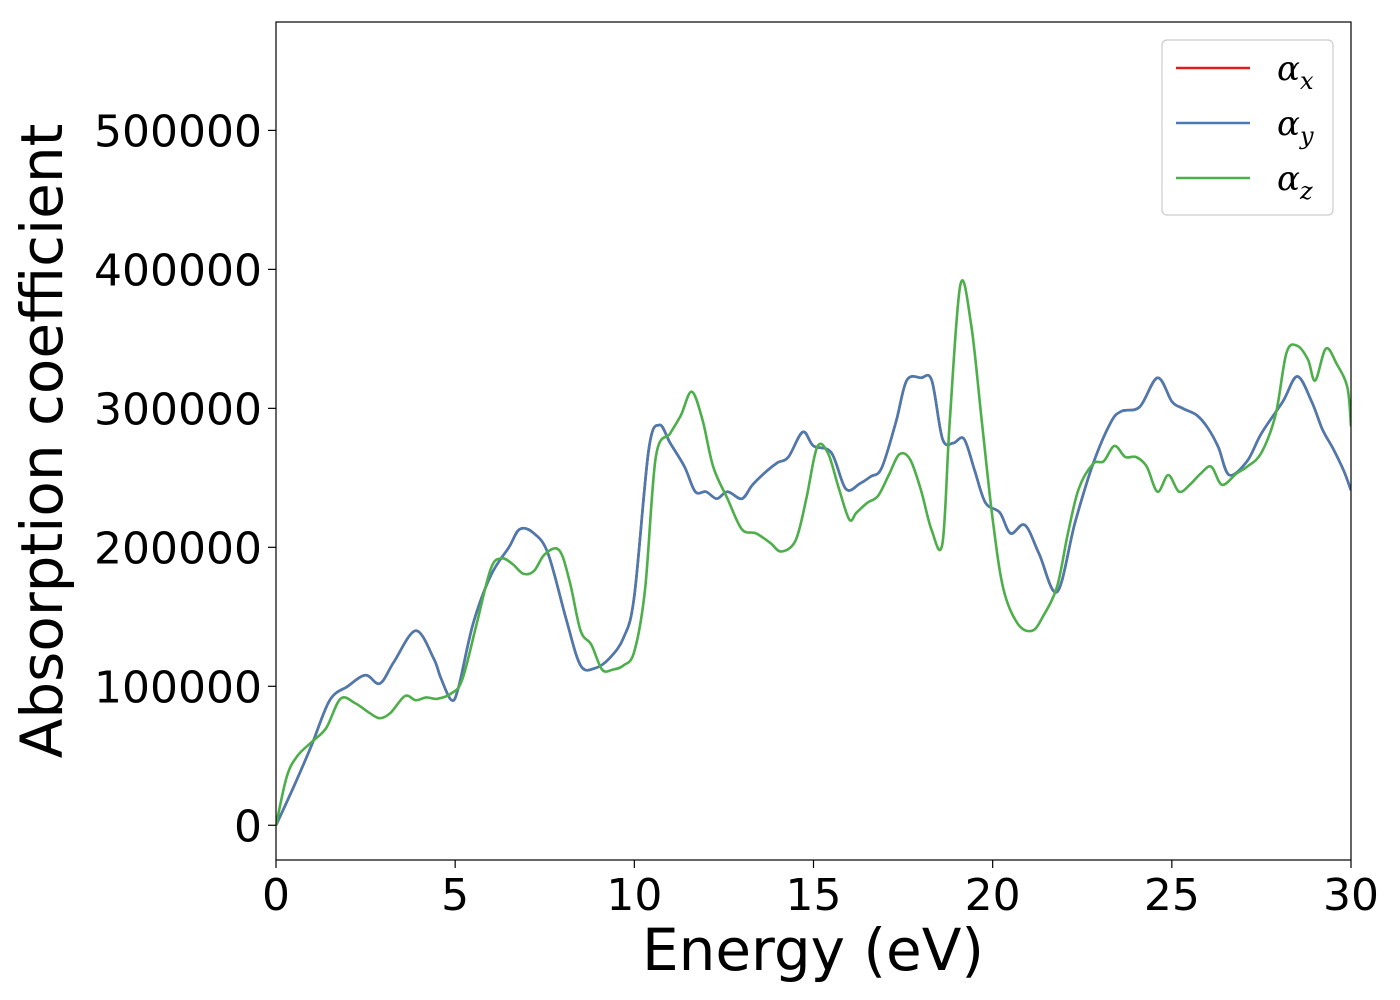 The width and height of the screenshot is (1400, 1000). I want to click on x-tick-label: 15, so click(814, 895).